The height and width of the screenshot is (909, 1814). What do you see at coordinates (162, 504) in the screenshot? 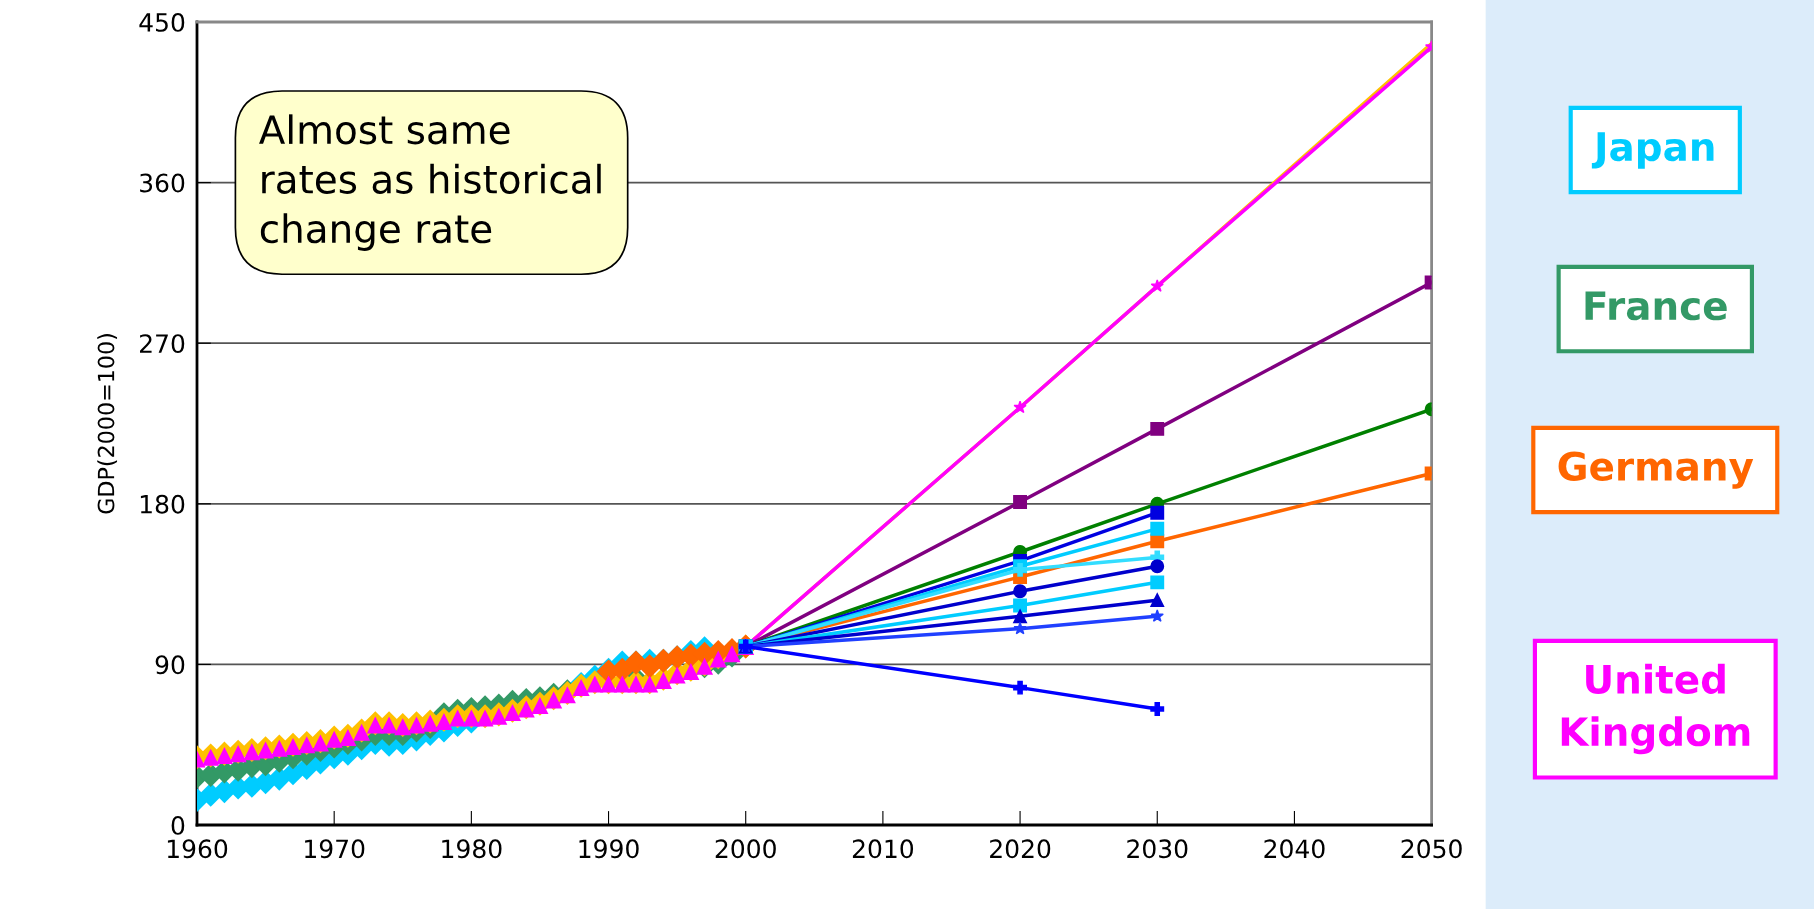
I see `y-tick-label: 180` at bounding box center [162, 504].